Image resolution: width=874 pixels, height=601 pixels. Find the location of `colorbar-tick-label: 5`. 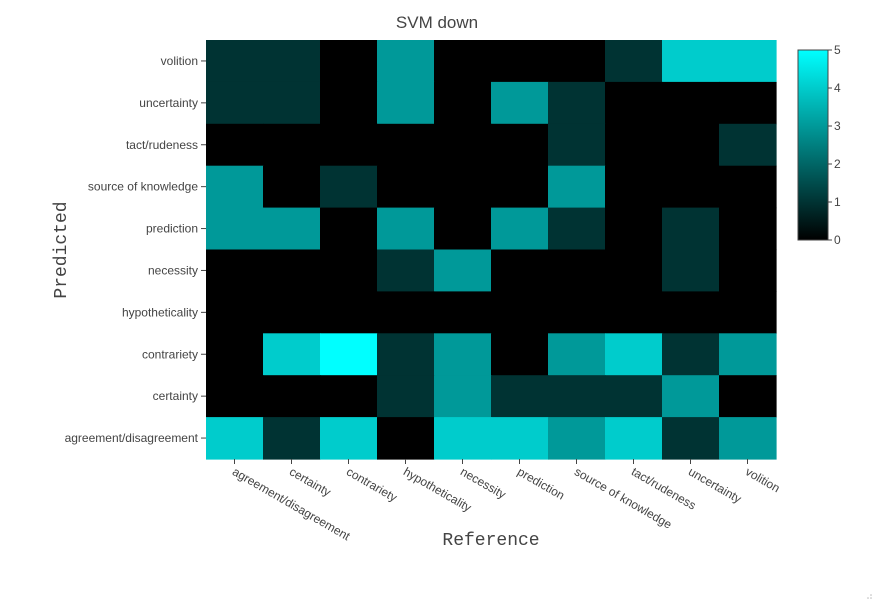

colorbar-tick-label: 5 is located at coordinates (837, 50).